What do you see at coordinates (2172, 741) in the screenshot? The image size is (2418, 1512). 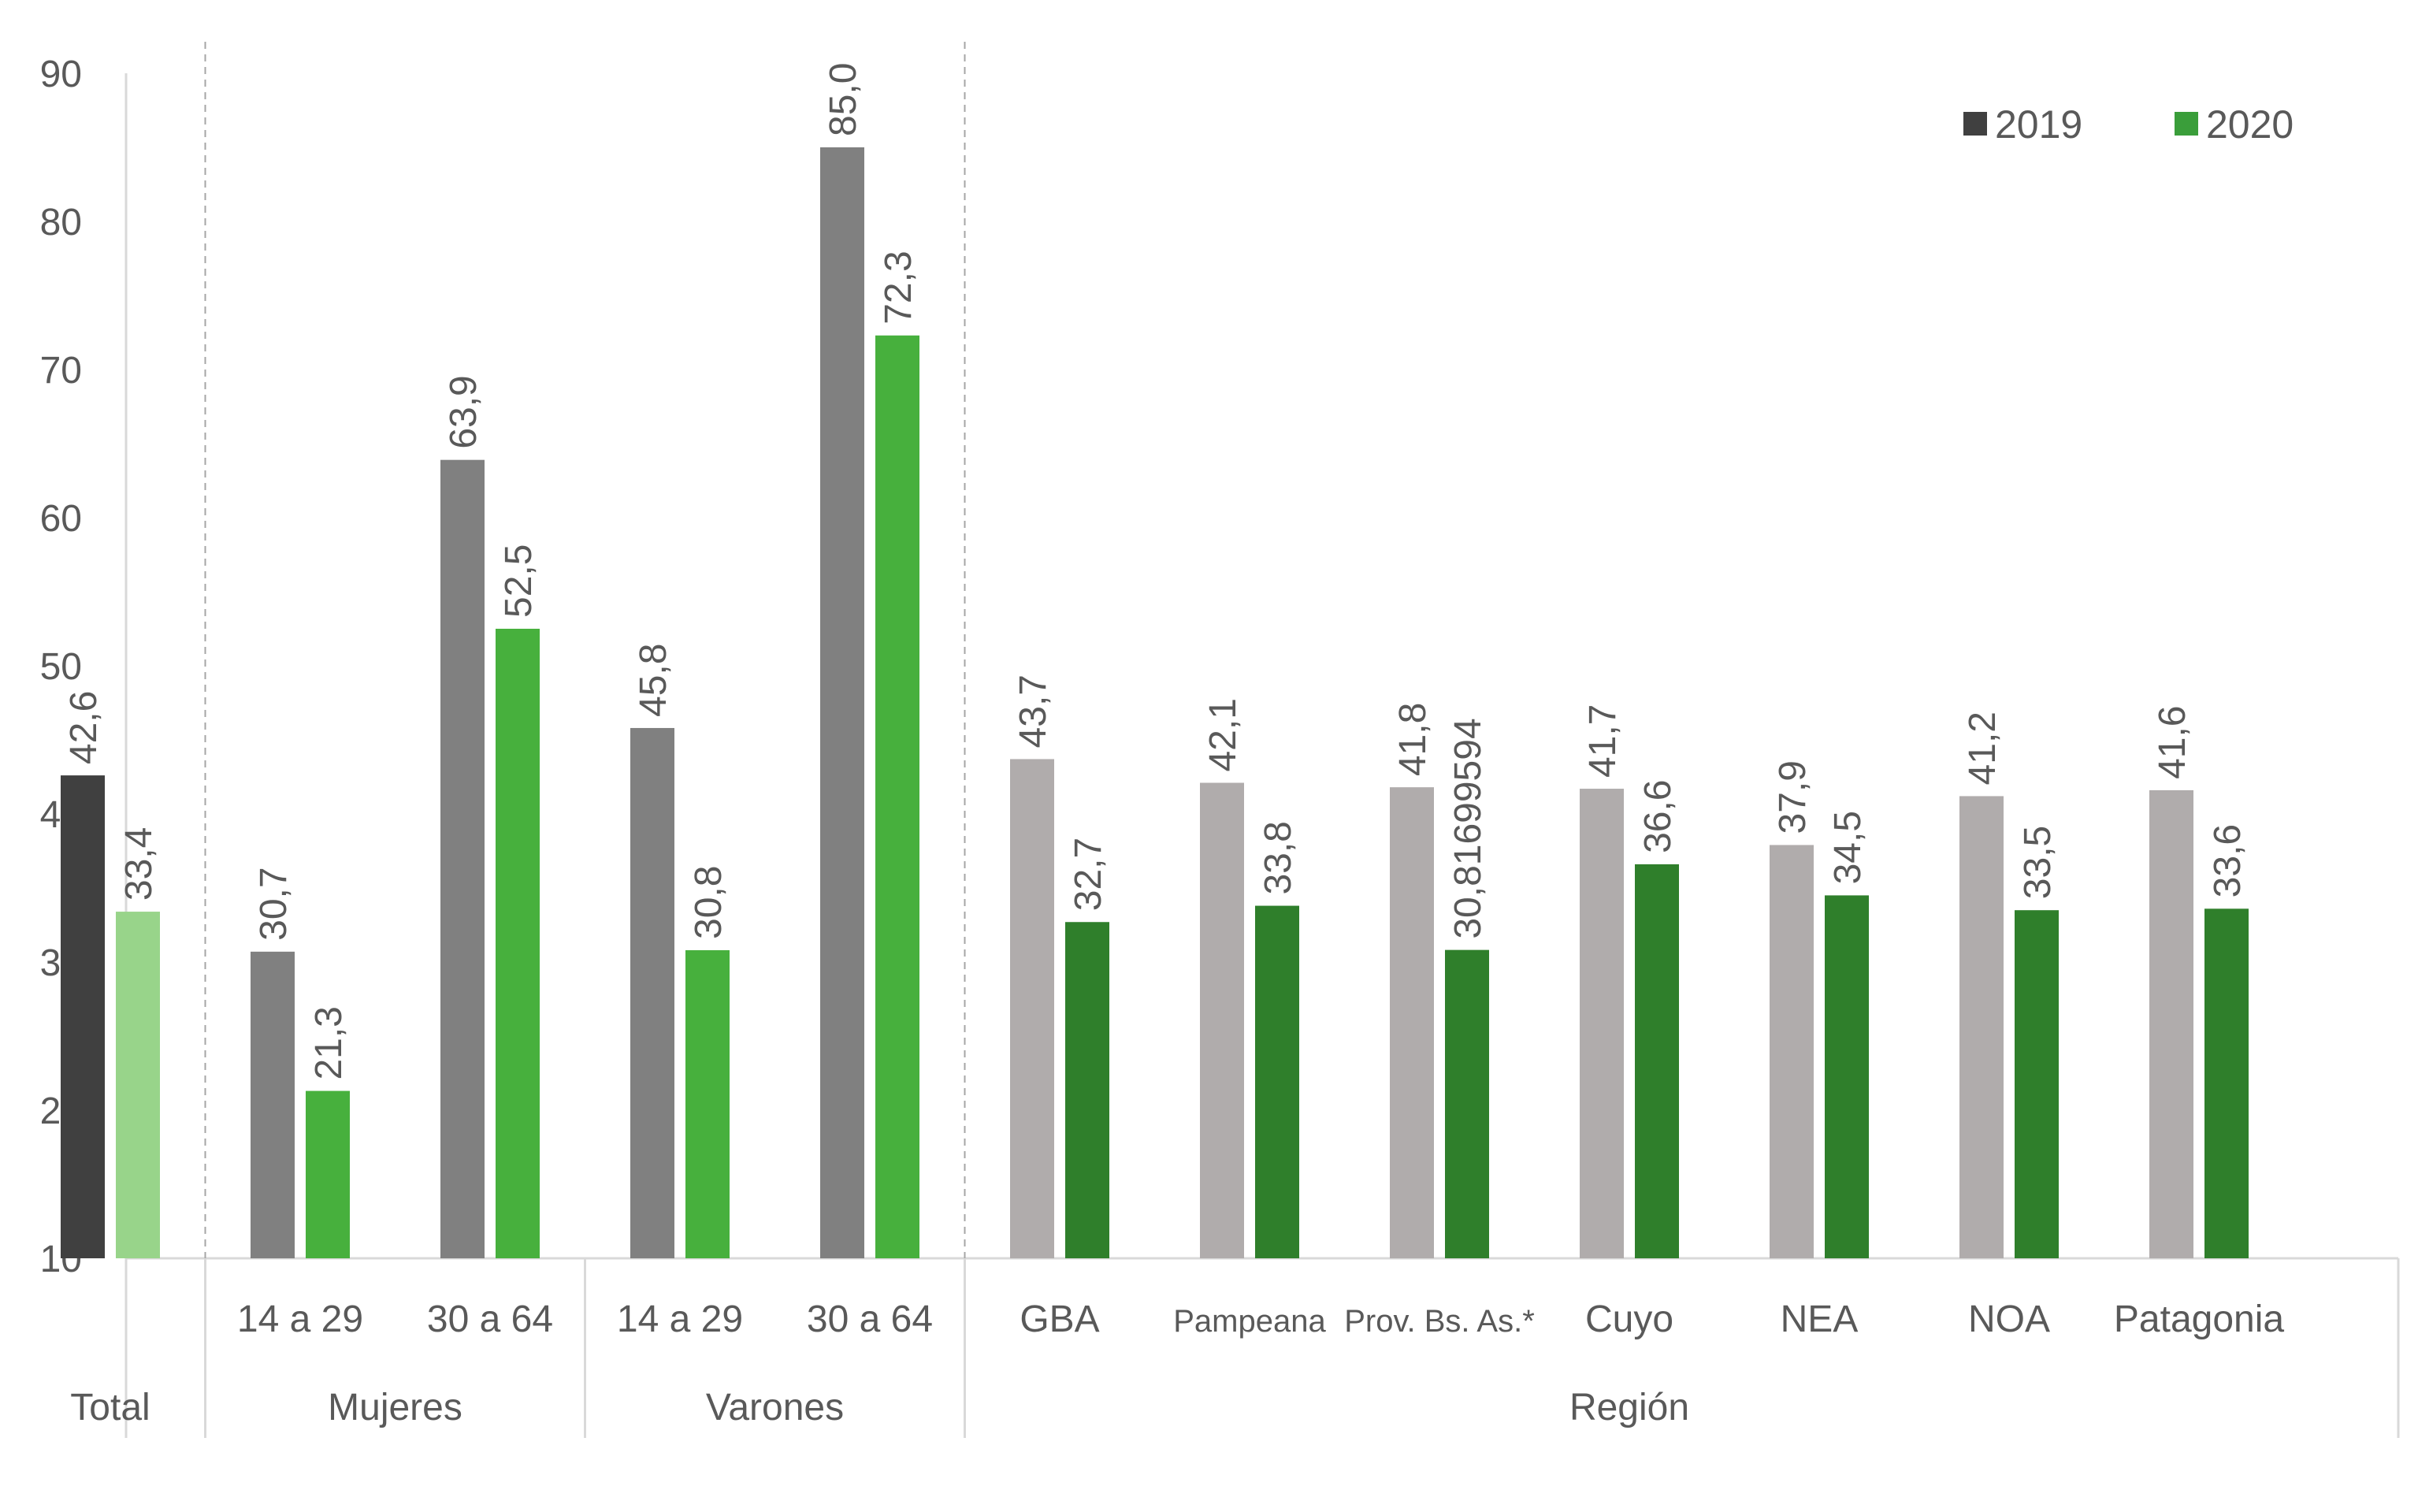 I see `data-label: 41,6` at bounding box center [2172, 741].